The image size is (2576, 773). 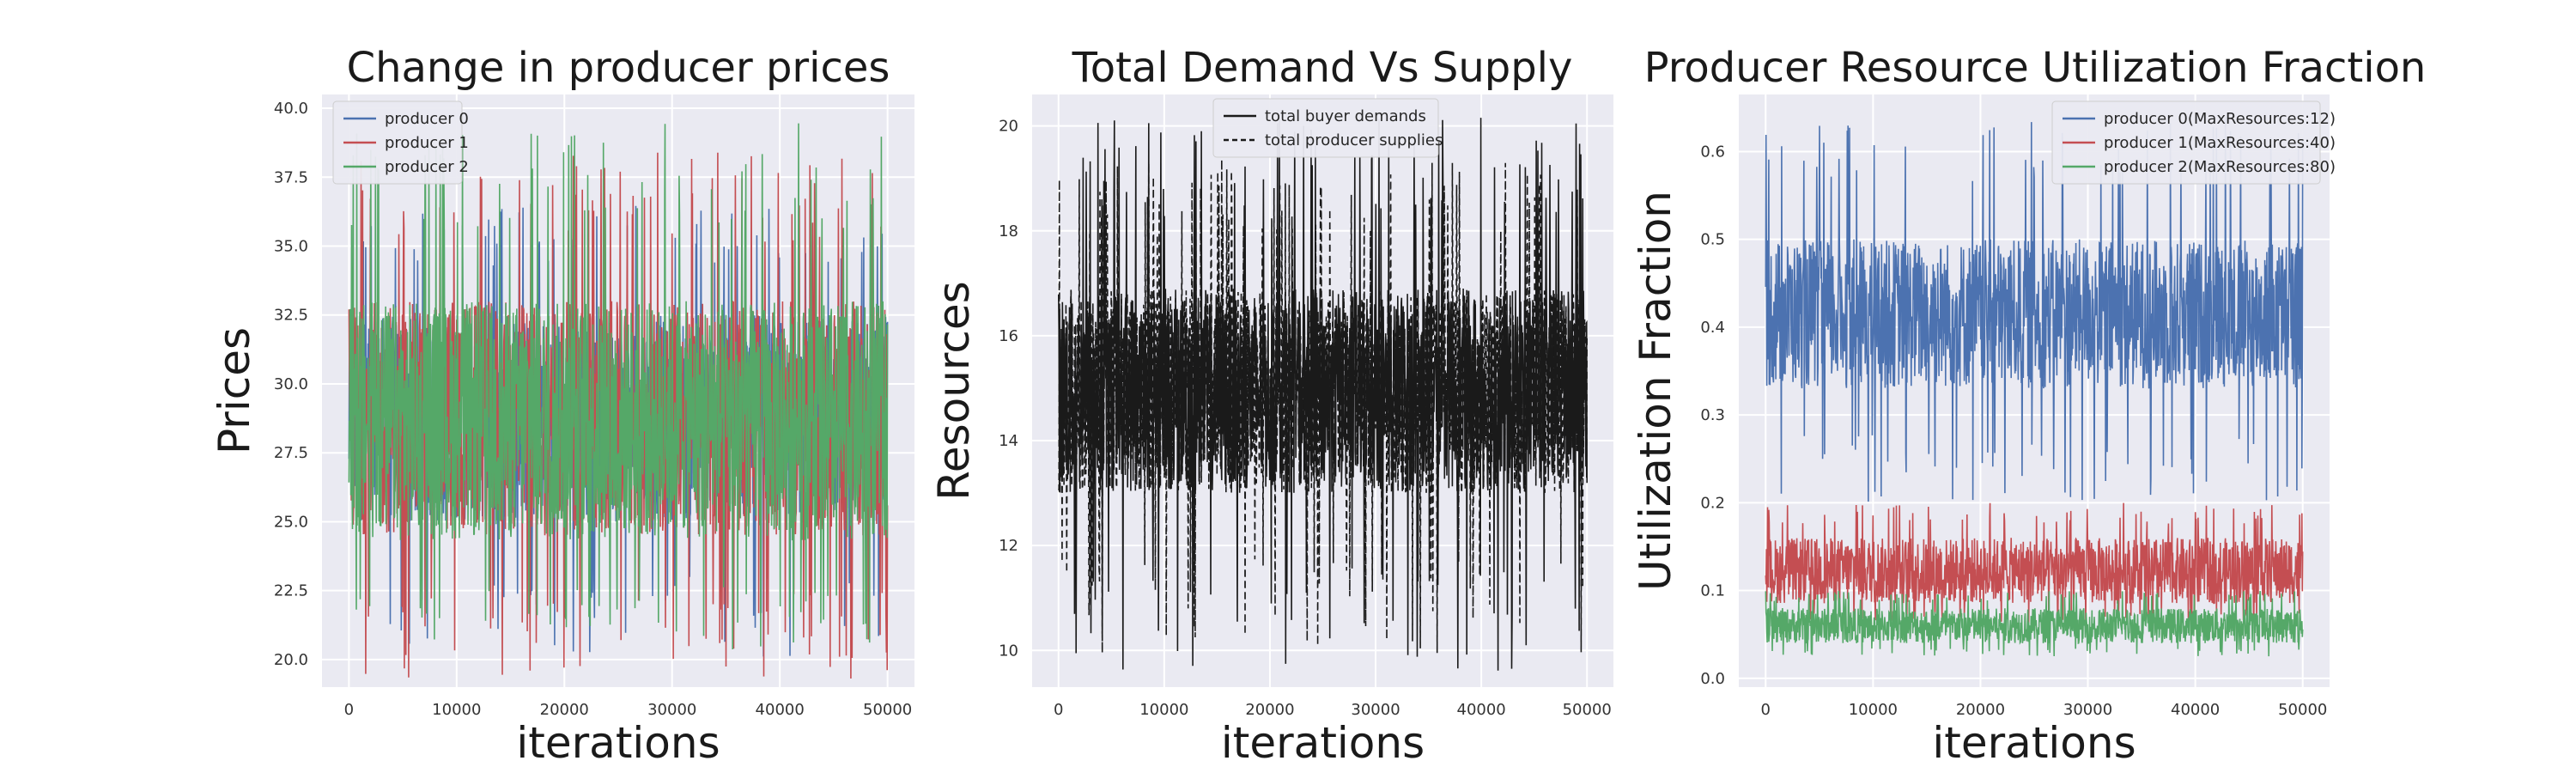 What do you see at coordinates (291, 660) in the screenshot?
I see `y-tick-label: 20.0` at bounding box center [291, 660].